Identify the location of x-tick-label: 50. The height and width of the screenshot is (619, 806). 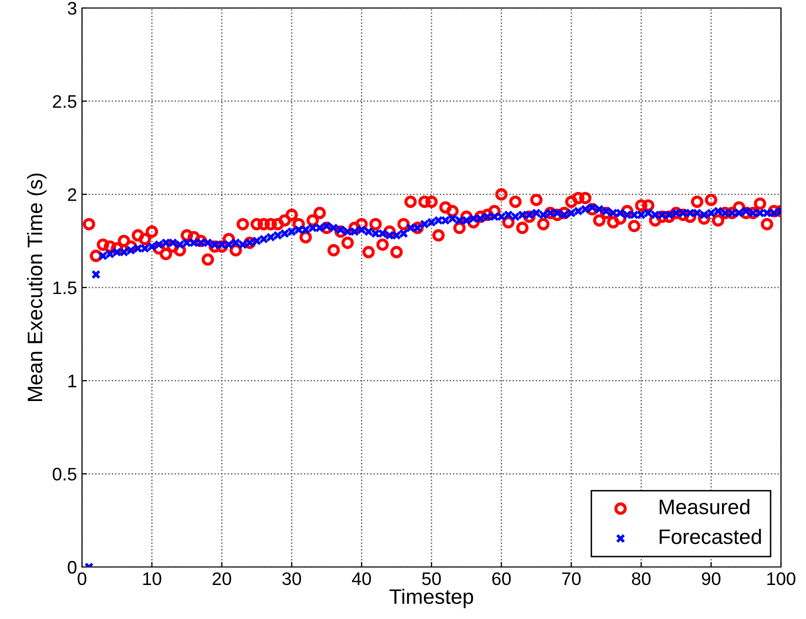
(431, 579).